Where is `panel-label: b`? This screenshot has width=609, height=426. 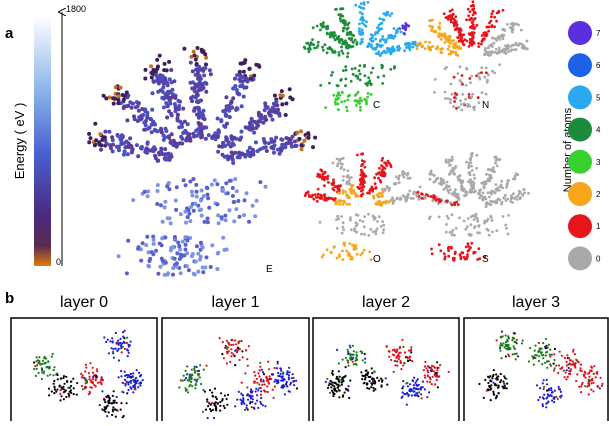 panel-label: b is located at coordinates (9, 298).